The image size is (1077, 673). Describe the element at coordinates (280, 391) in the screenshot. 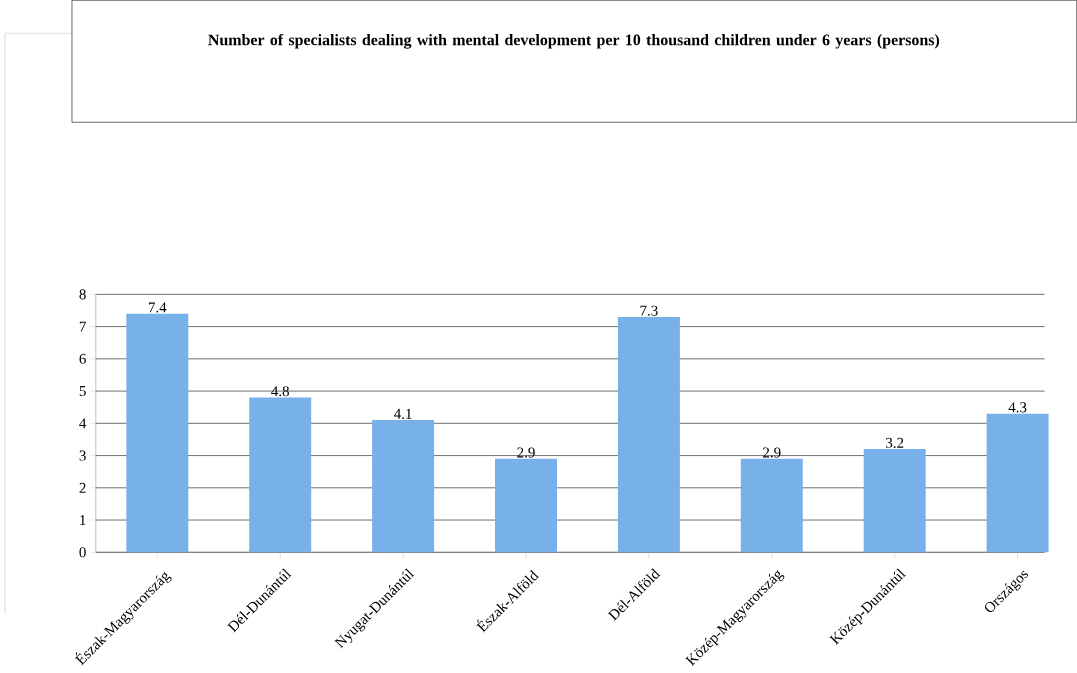

I see `data-label: 4.8` at that location.